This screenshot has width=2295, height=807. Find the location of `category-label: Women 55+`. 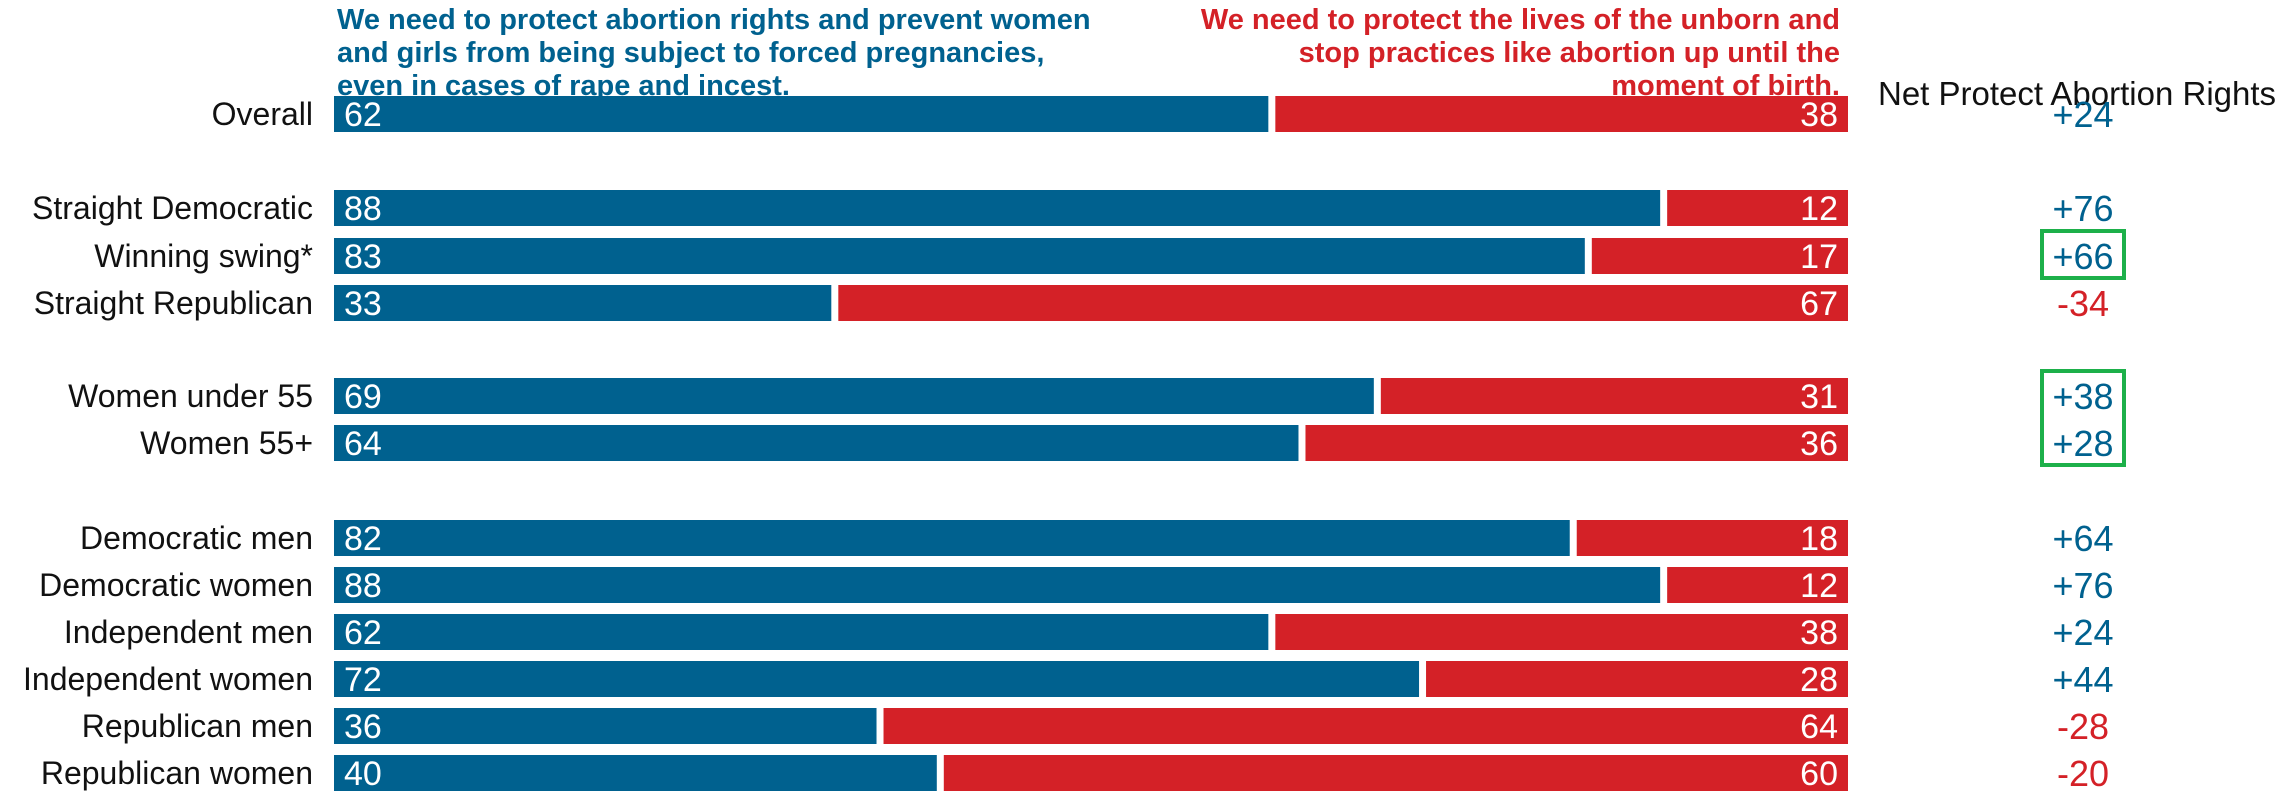

category-label: Women 55+ is located at coordinates (226, 443).